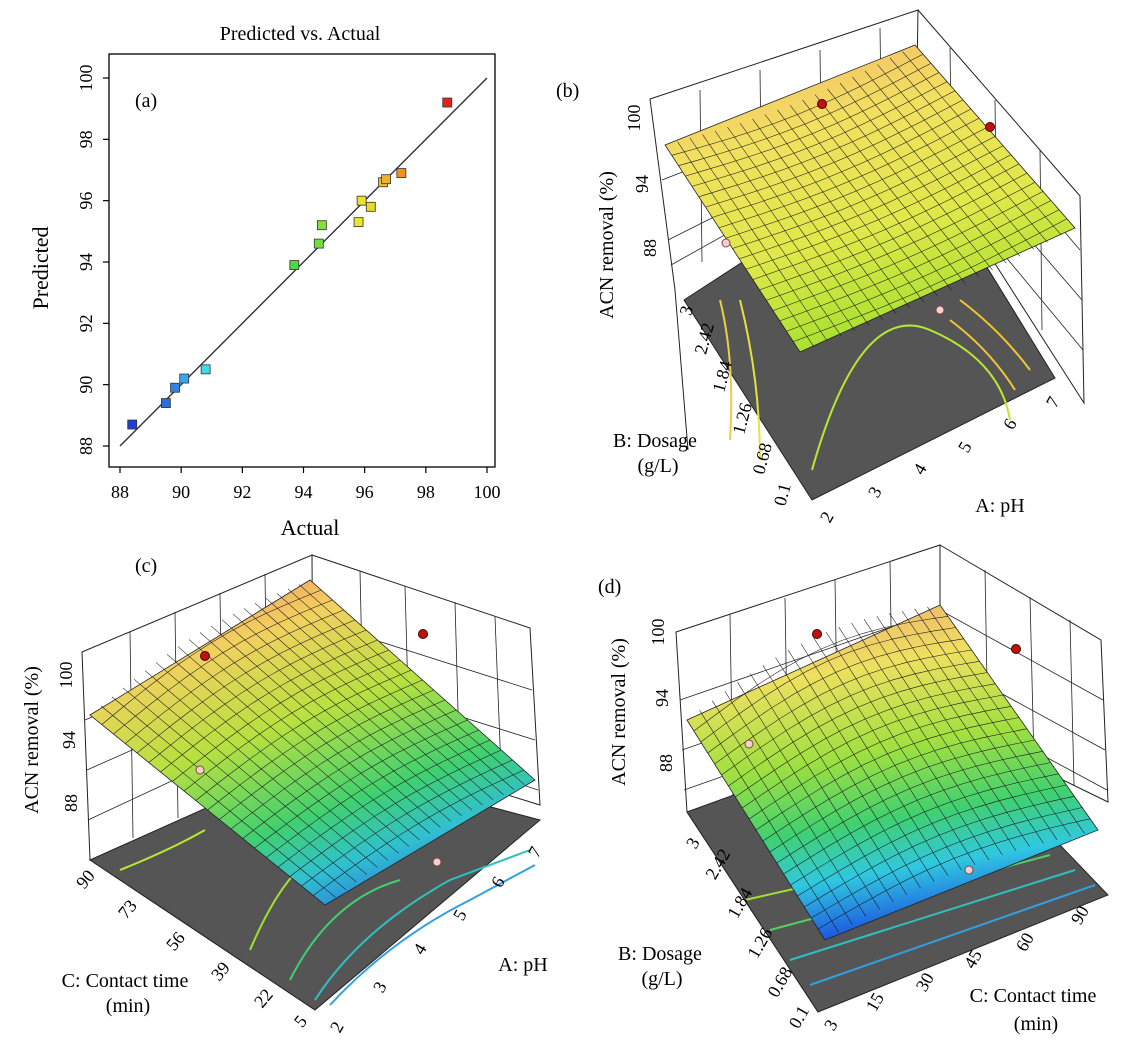 The image size is (1148, 1048). What do you see at coordinates (306, 484) in the screenshot?
I see `panel-a-x-ticks: 88 90 92 94 96 98 100` at bounding box center [306, 484].